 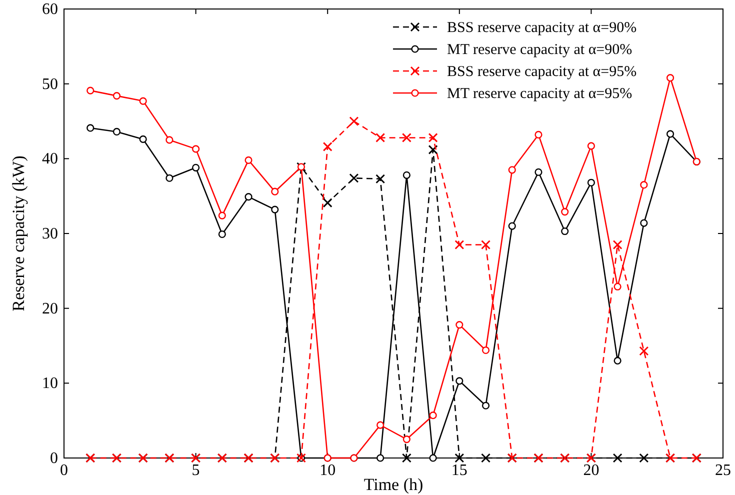 I want to click on y-tick-label: 50, so click(x=50, y=84).